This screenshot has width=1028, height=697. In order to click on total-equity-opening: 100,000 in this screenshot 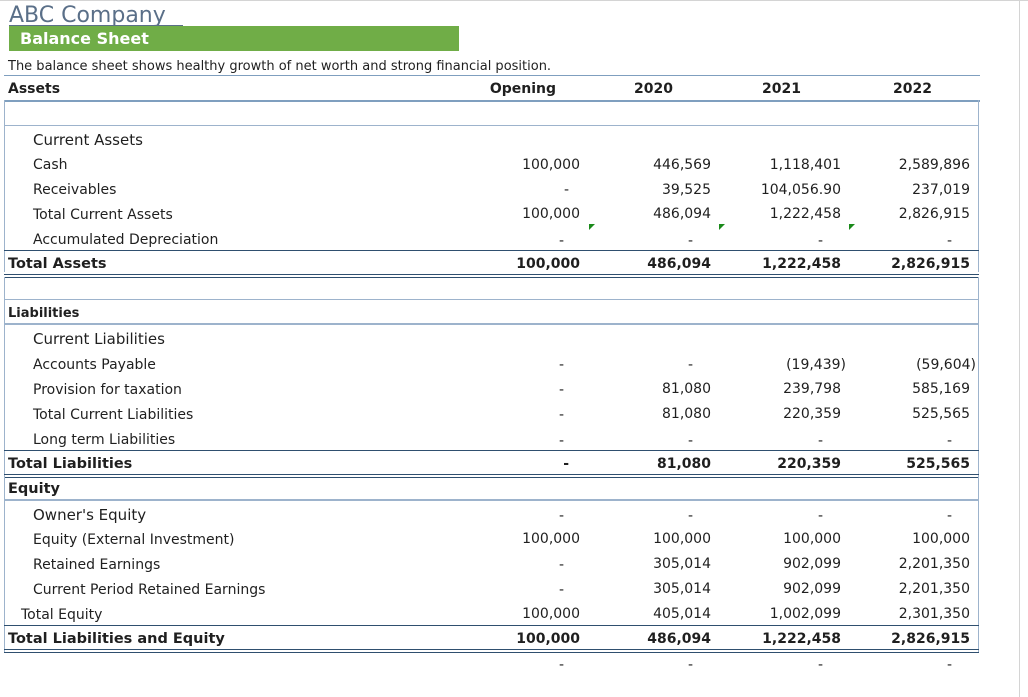, I will do `click(551, 614)`.